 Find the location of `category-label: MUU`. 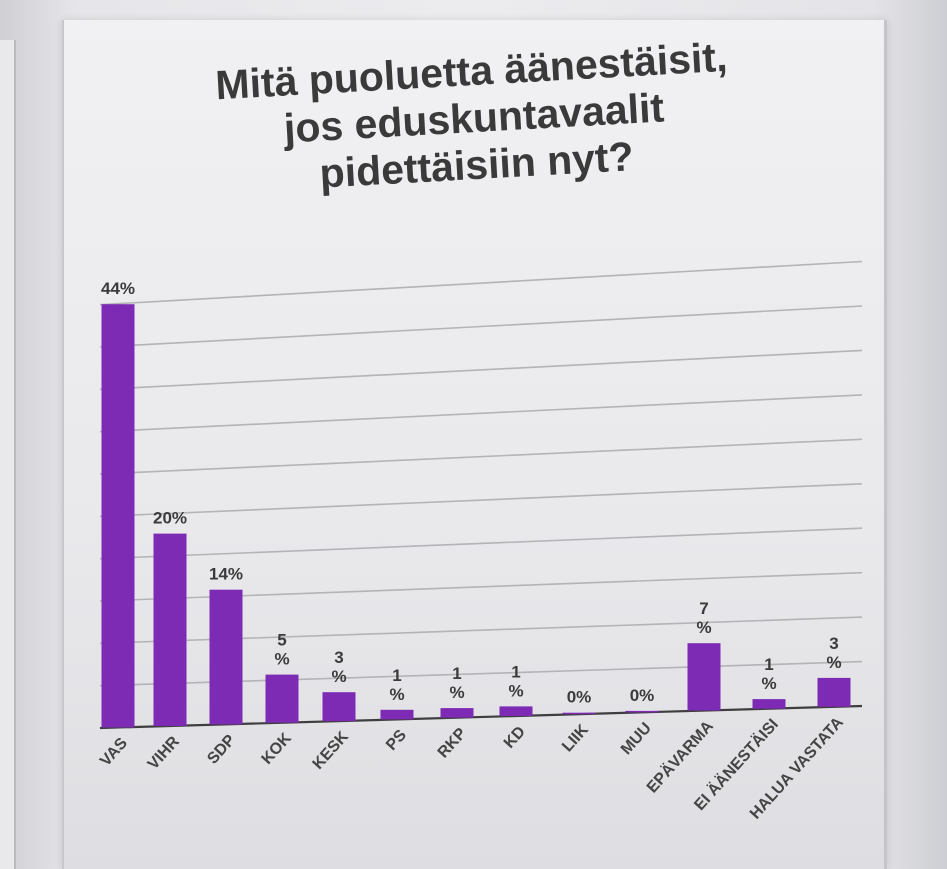

category-label: MUU is located at coordinates (636, 739).